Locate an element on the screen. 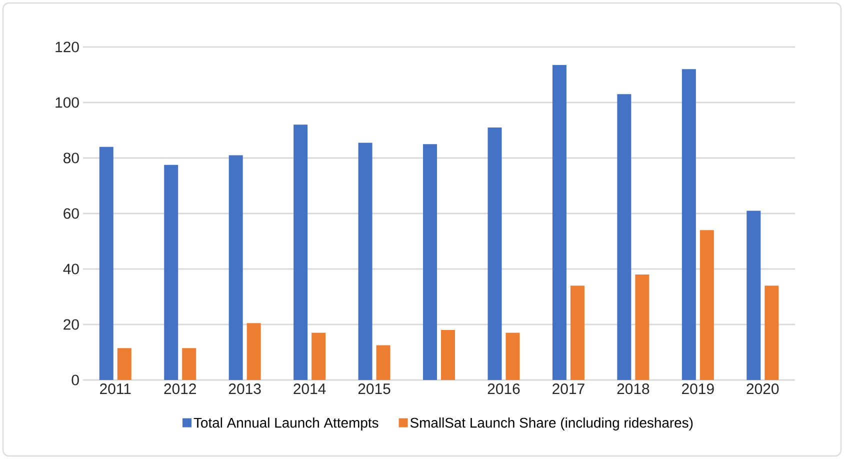 This screenshot has width=844, height=459. y-tick-label: 100 is located at coordinates (67, 102).